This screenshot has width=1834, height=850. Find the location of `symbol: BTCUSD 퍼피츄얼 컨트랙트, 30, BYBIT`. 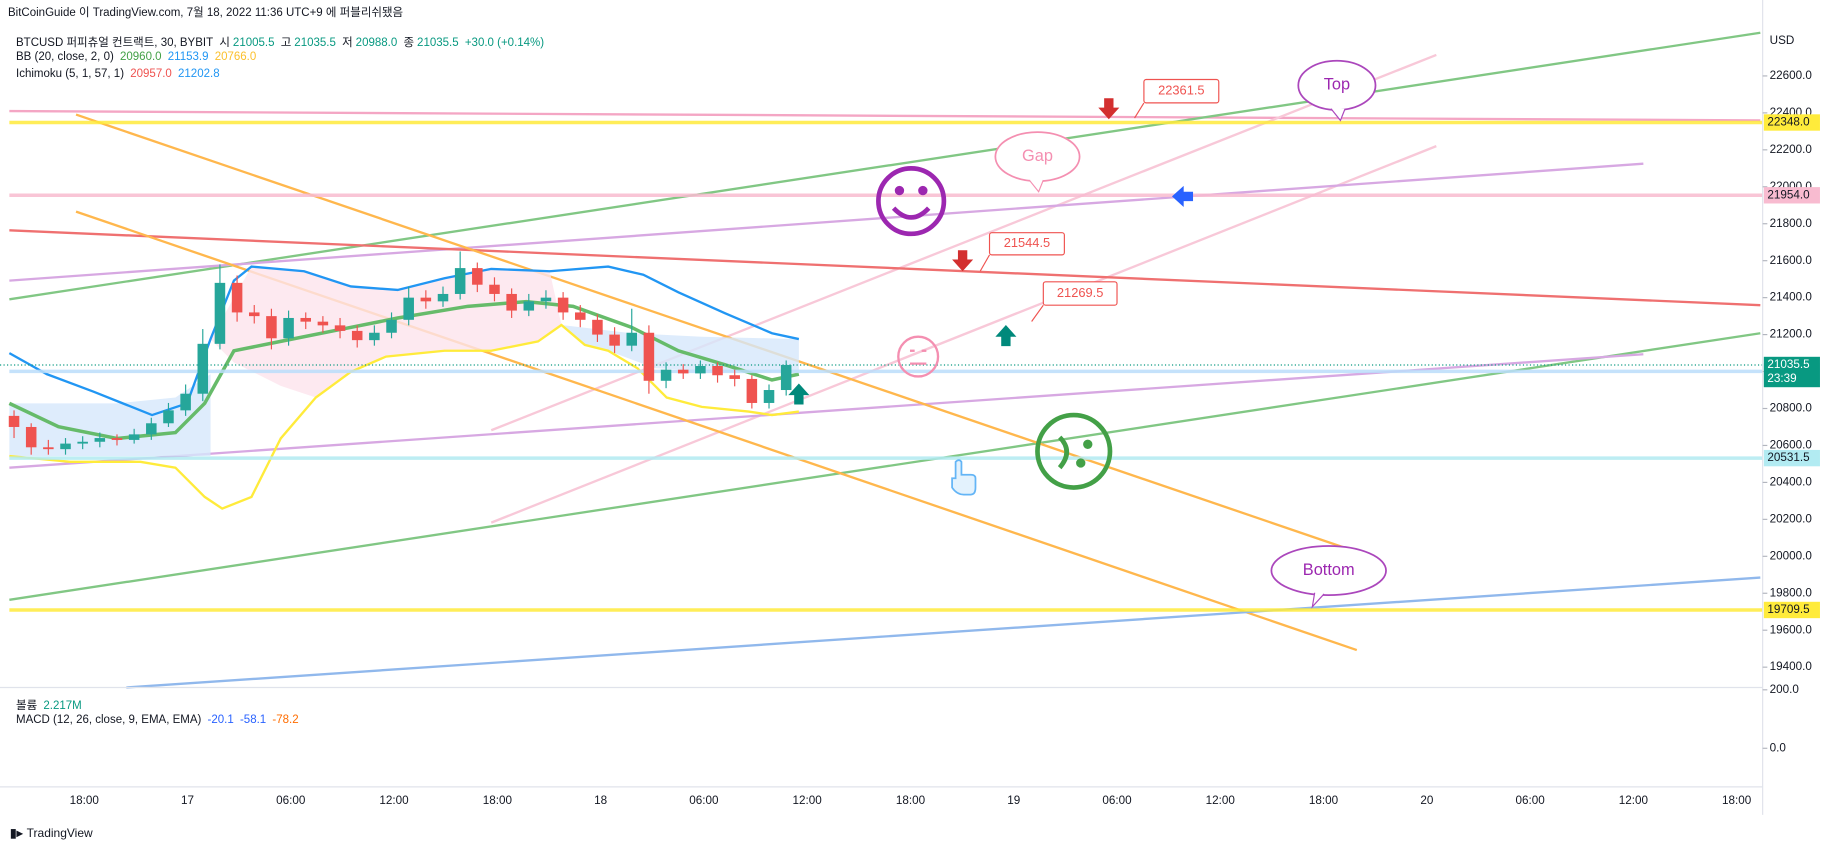

symbol: BTCUSD 퍼피츄얼 컨트랙트, 30, BYBIT is located at coordinates (115, 43).